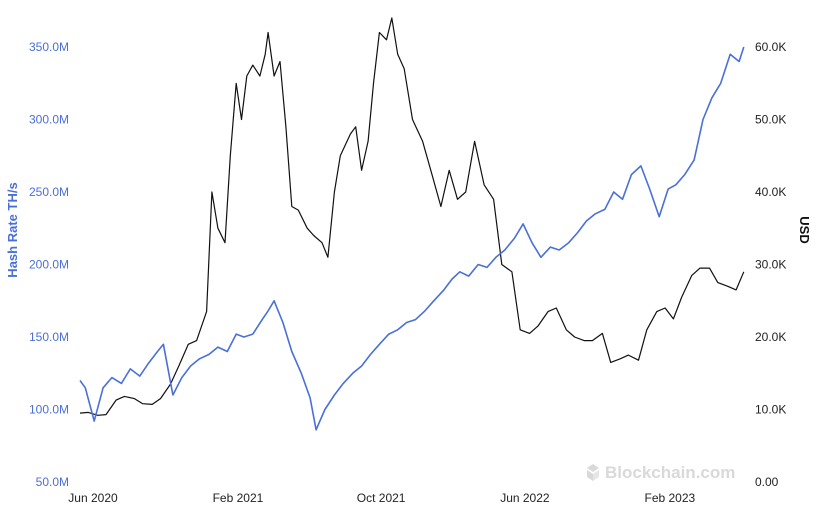 The width and height of the screenshot is (818, 511). I want to click on y-right-tick-label: 30.0K, so click(770, 265).